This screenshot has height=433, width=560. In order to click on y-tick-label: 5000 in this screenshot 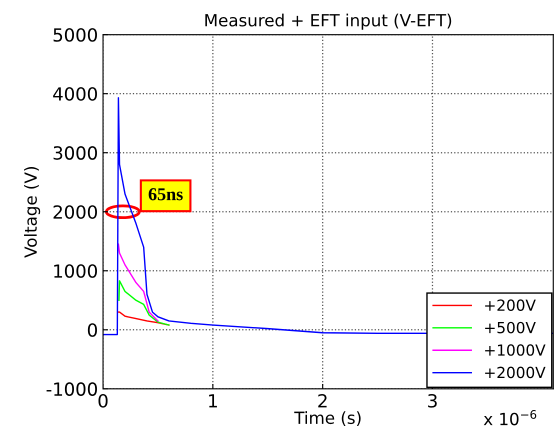, I will do `click(75, 35)`.